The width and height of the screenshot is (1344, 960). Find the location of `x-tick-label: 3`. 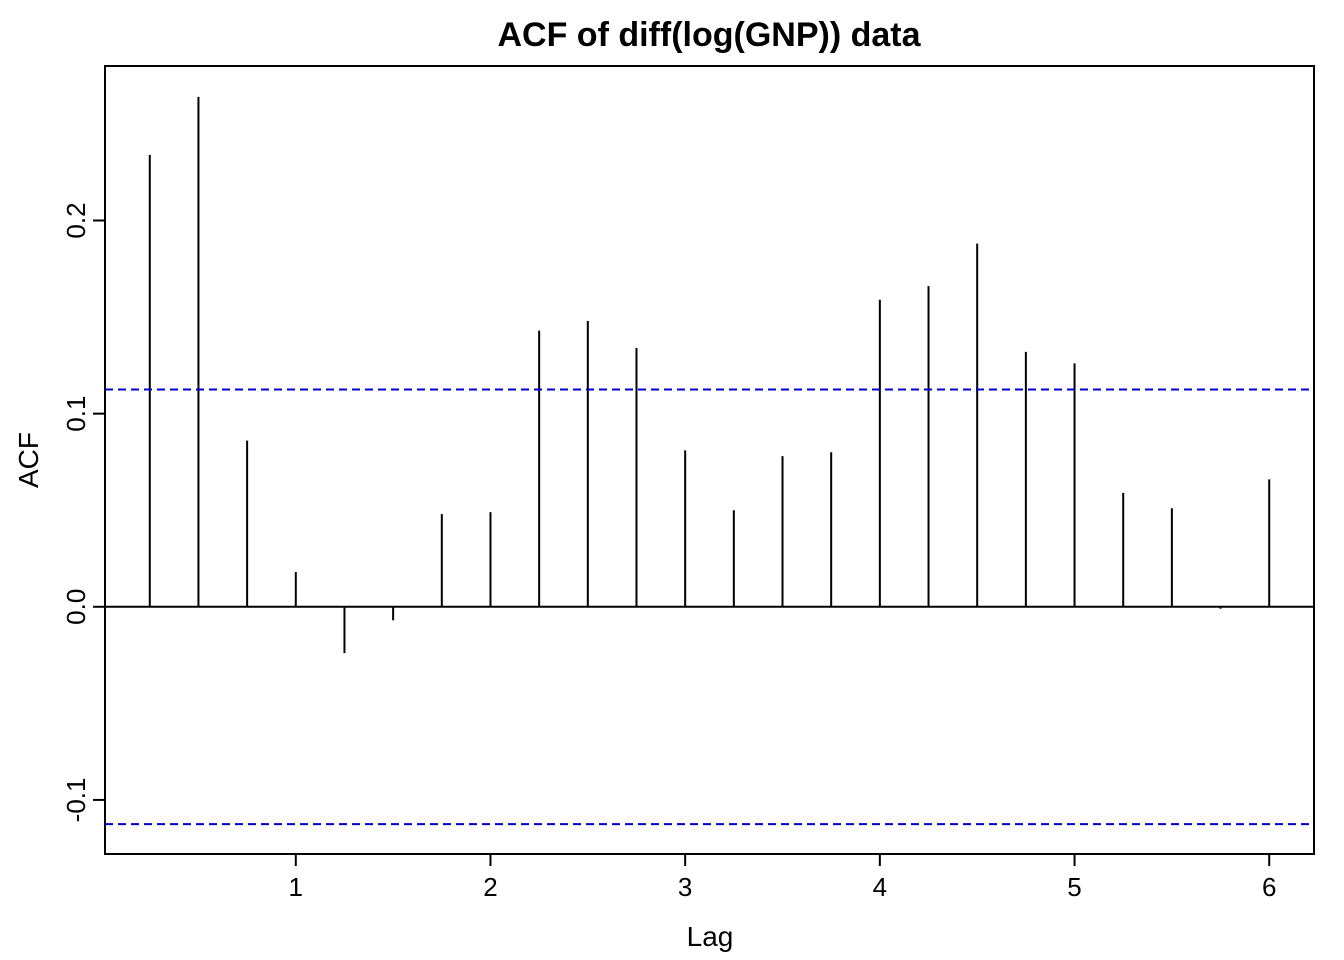

x-tick-label: 3 is located at coordinates (685, 887).